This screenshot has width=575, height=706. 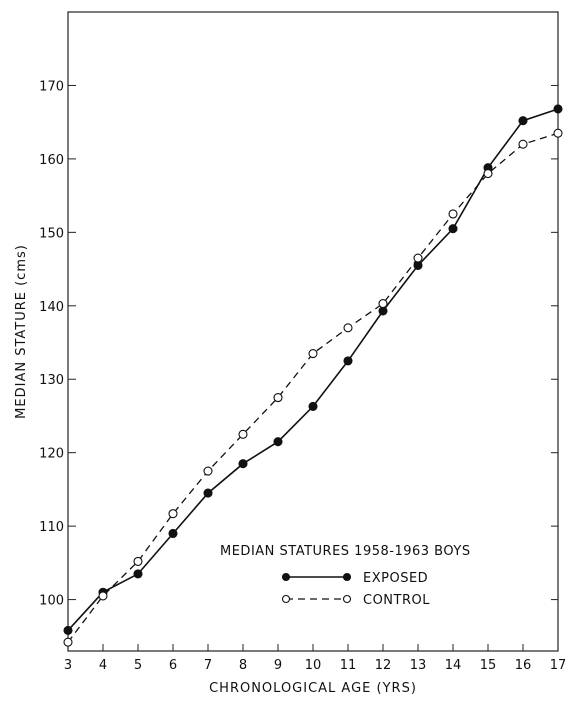 What do you see at coordinates (243, 665) in the screenshot?
I see `x-tick-label: 8` at bounding box center [243, 665].